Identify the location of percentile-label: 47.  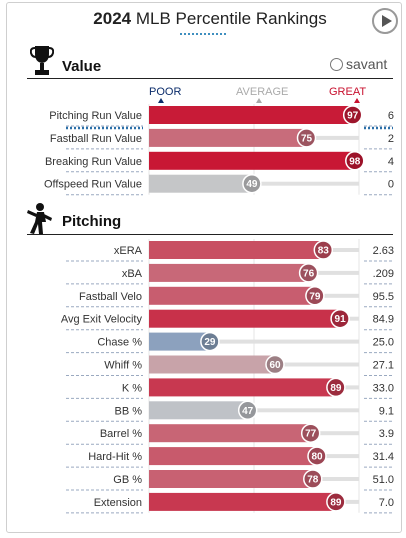
(248, 411).